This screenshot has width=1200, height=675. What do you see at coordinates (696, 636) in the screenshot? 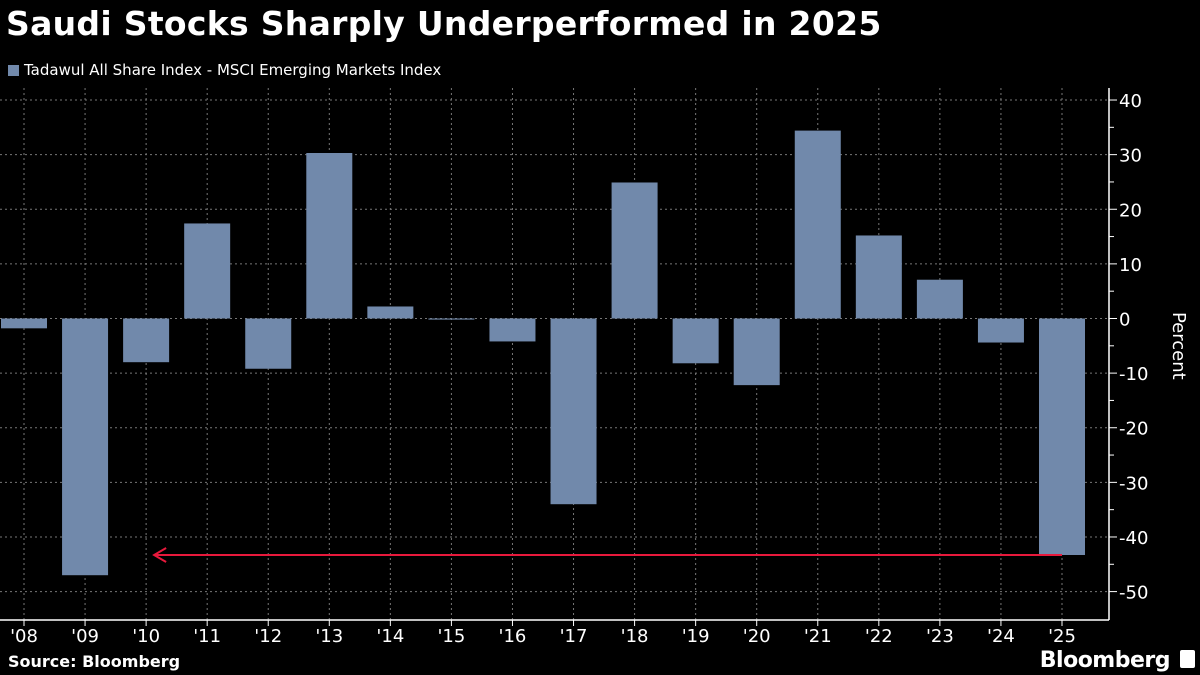
I see `x-tick-label: '19` at bounding box center [696, 636].